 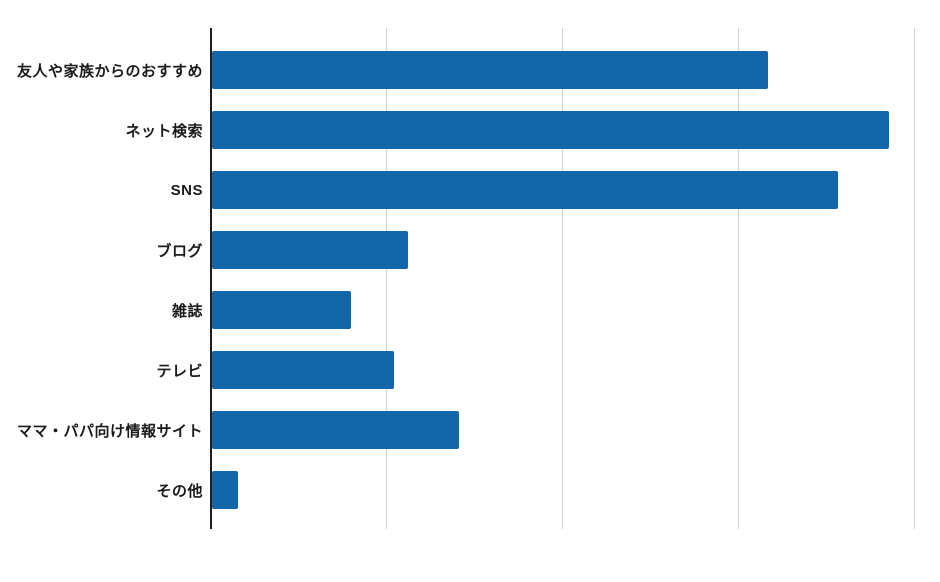 I want to click on chart-row: 雑誌, so click(x=470, y=321).